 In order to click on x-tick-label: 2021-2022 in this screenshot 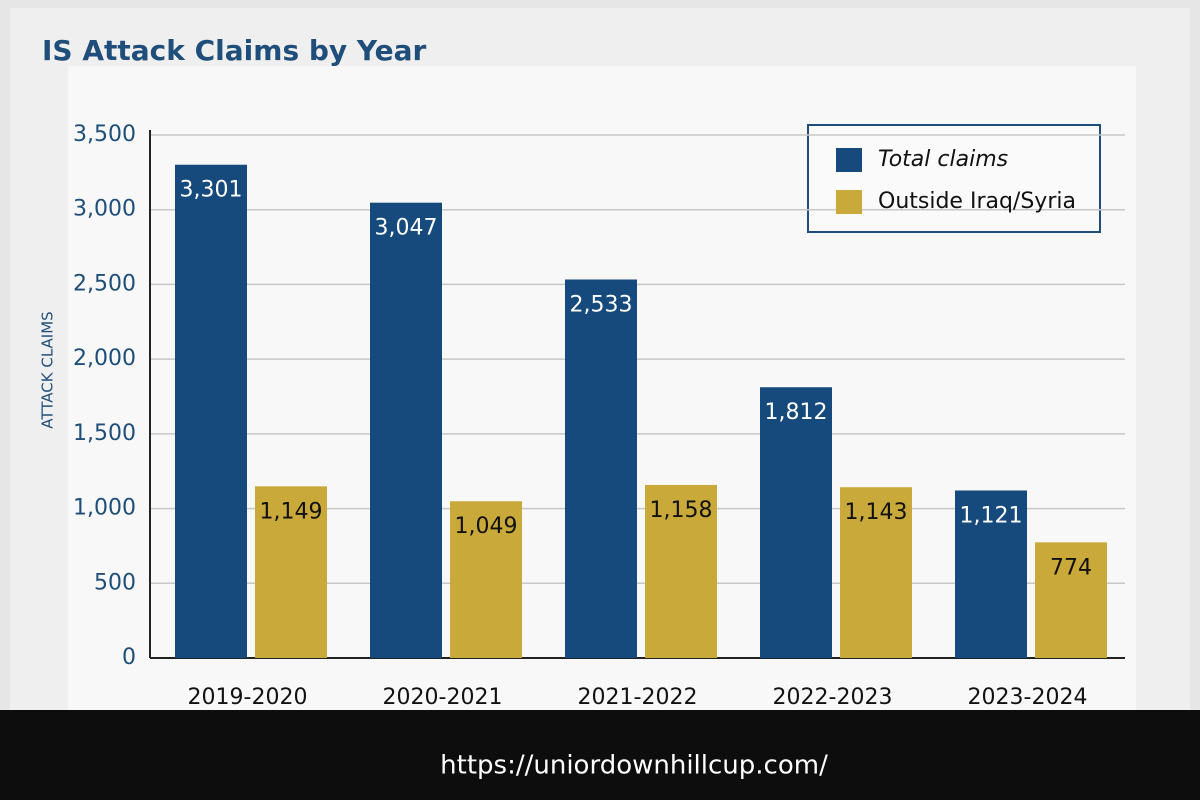, I will do `click(638, 697)`.